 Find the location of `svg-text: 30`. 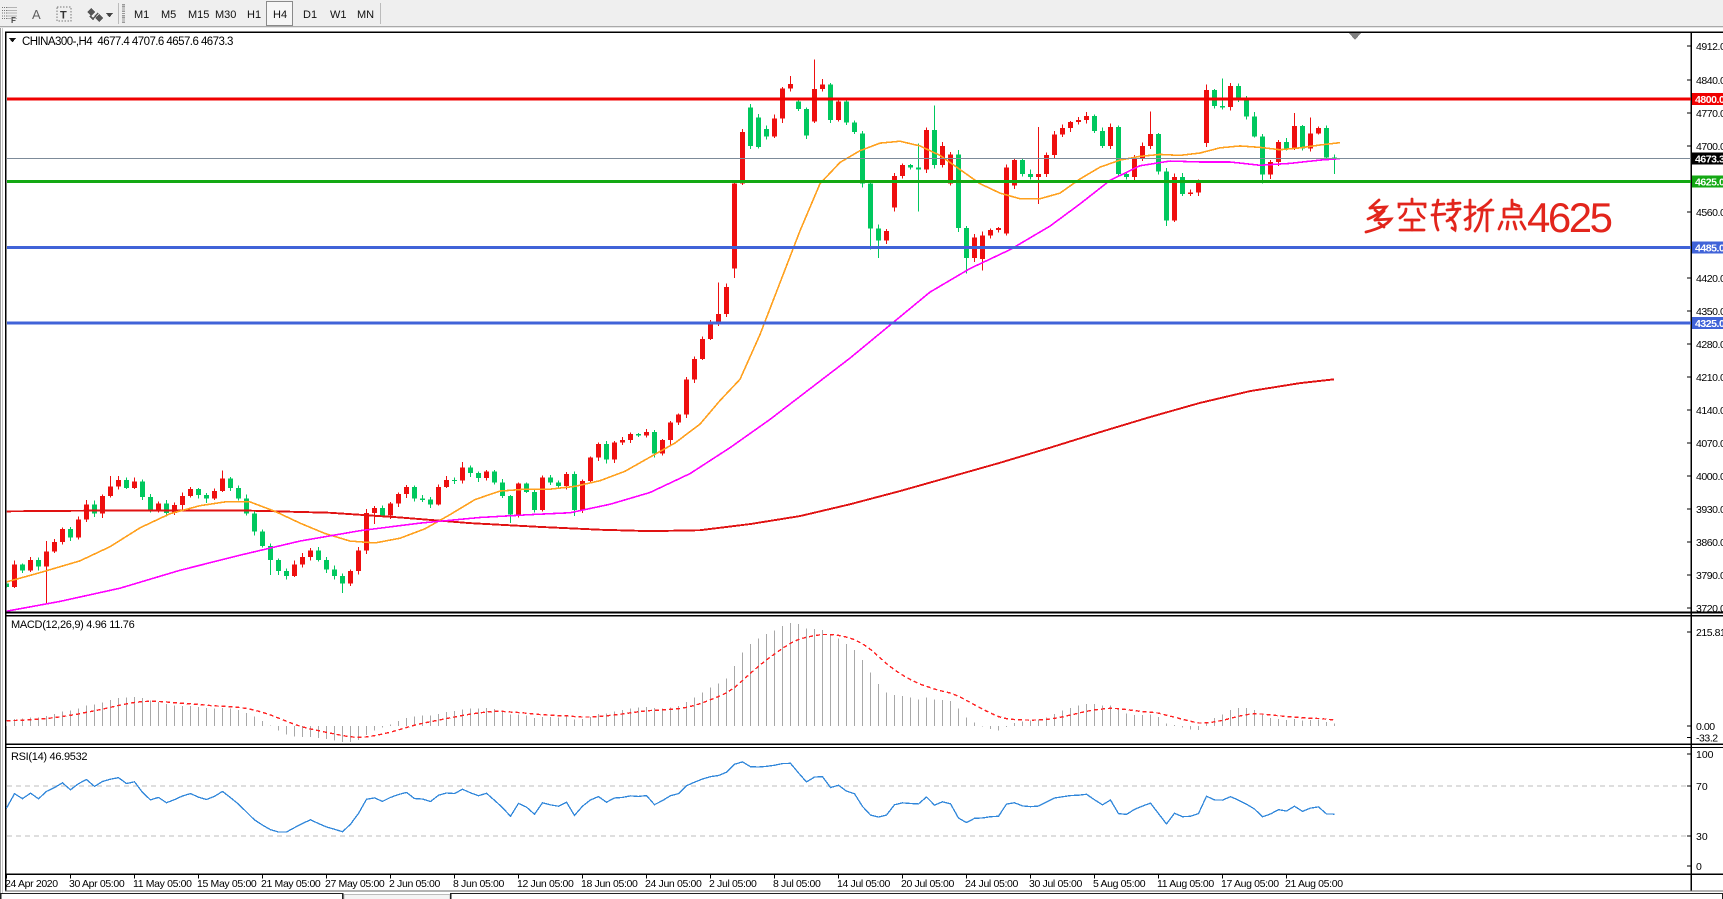

svg-text: 30 is located at coordinates (1702, 837).